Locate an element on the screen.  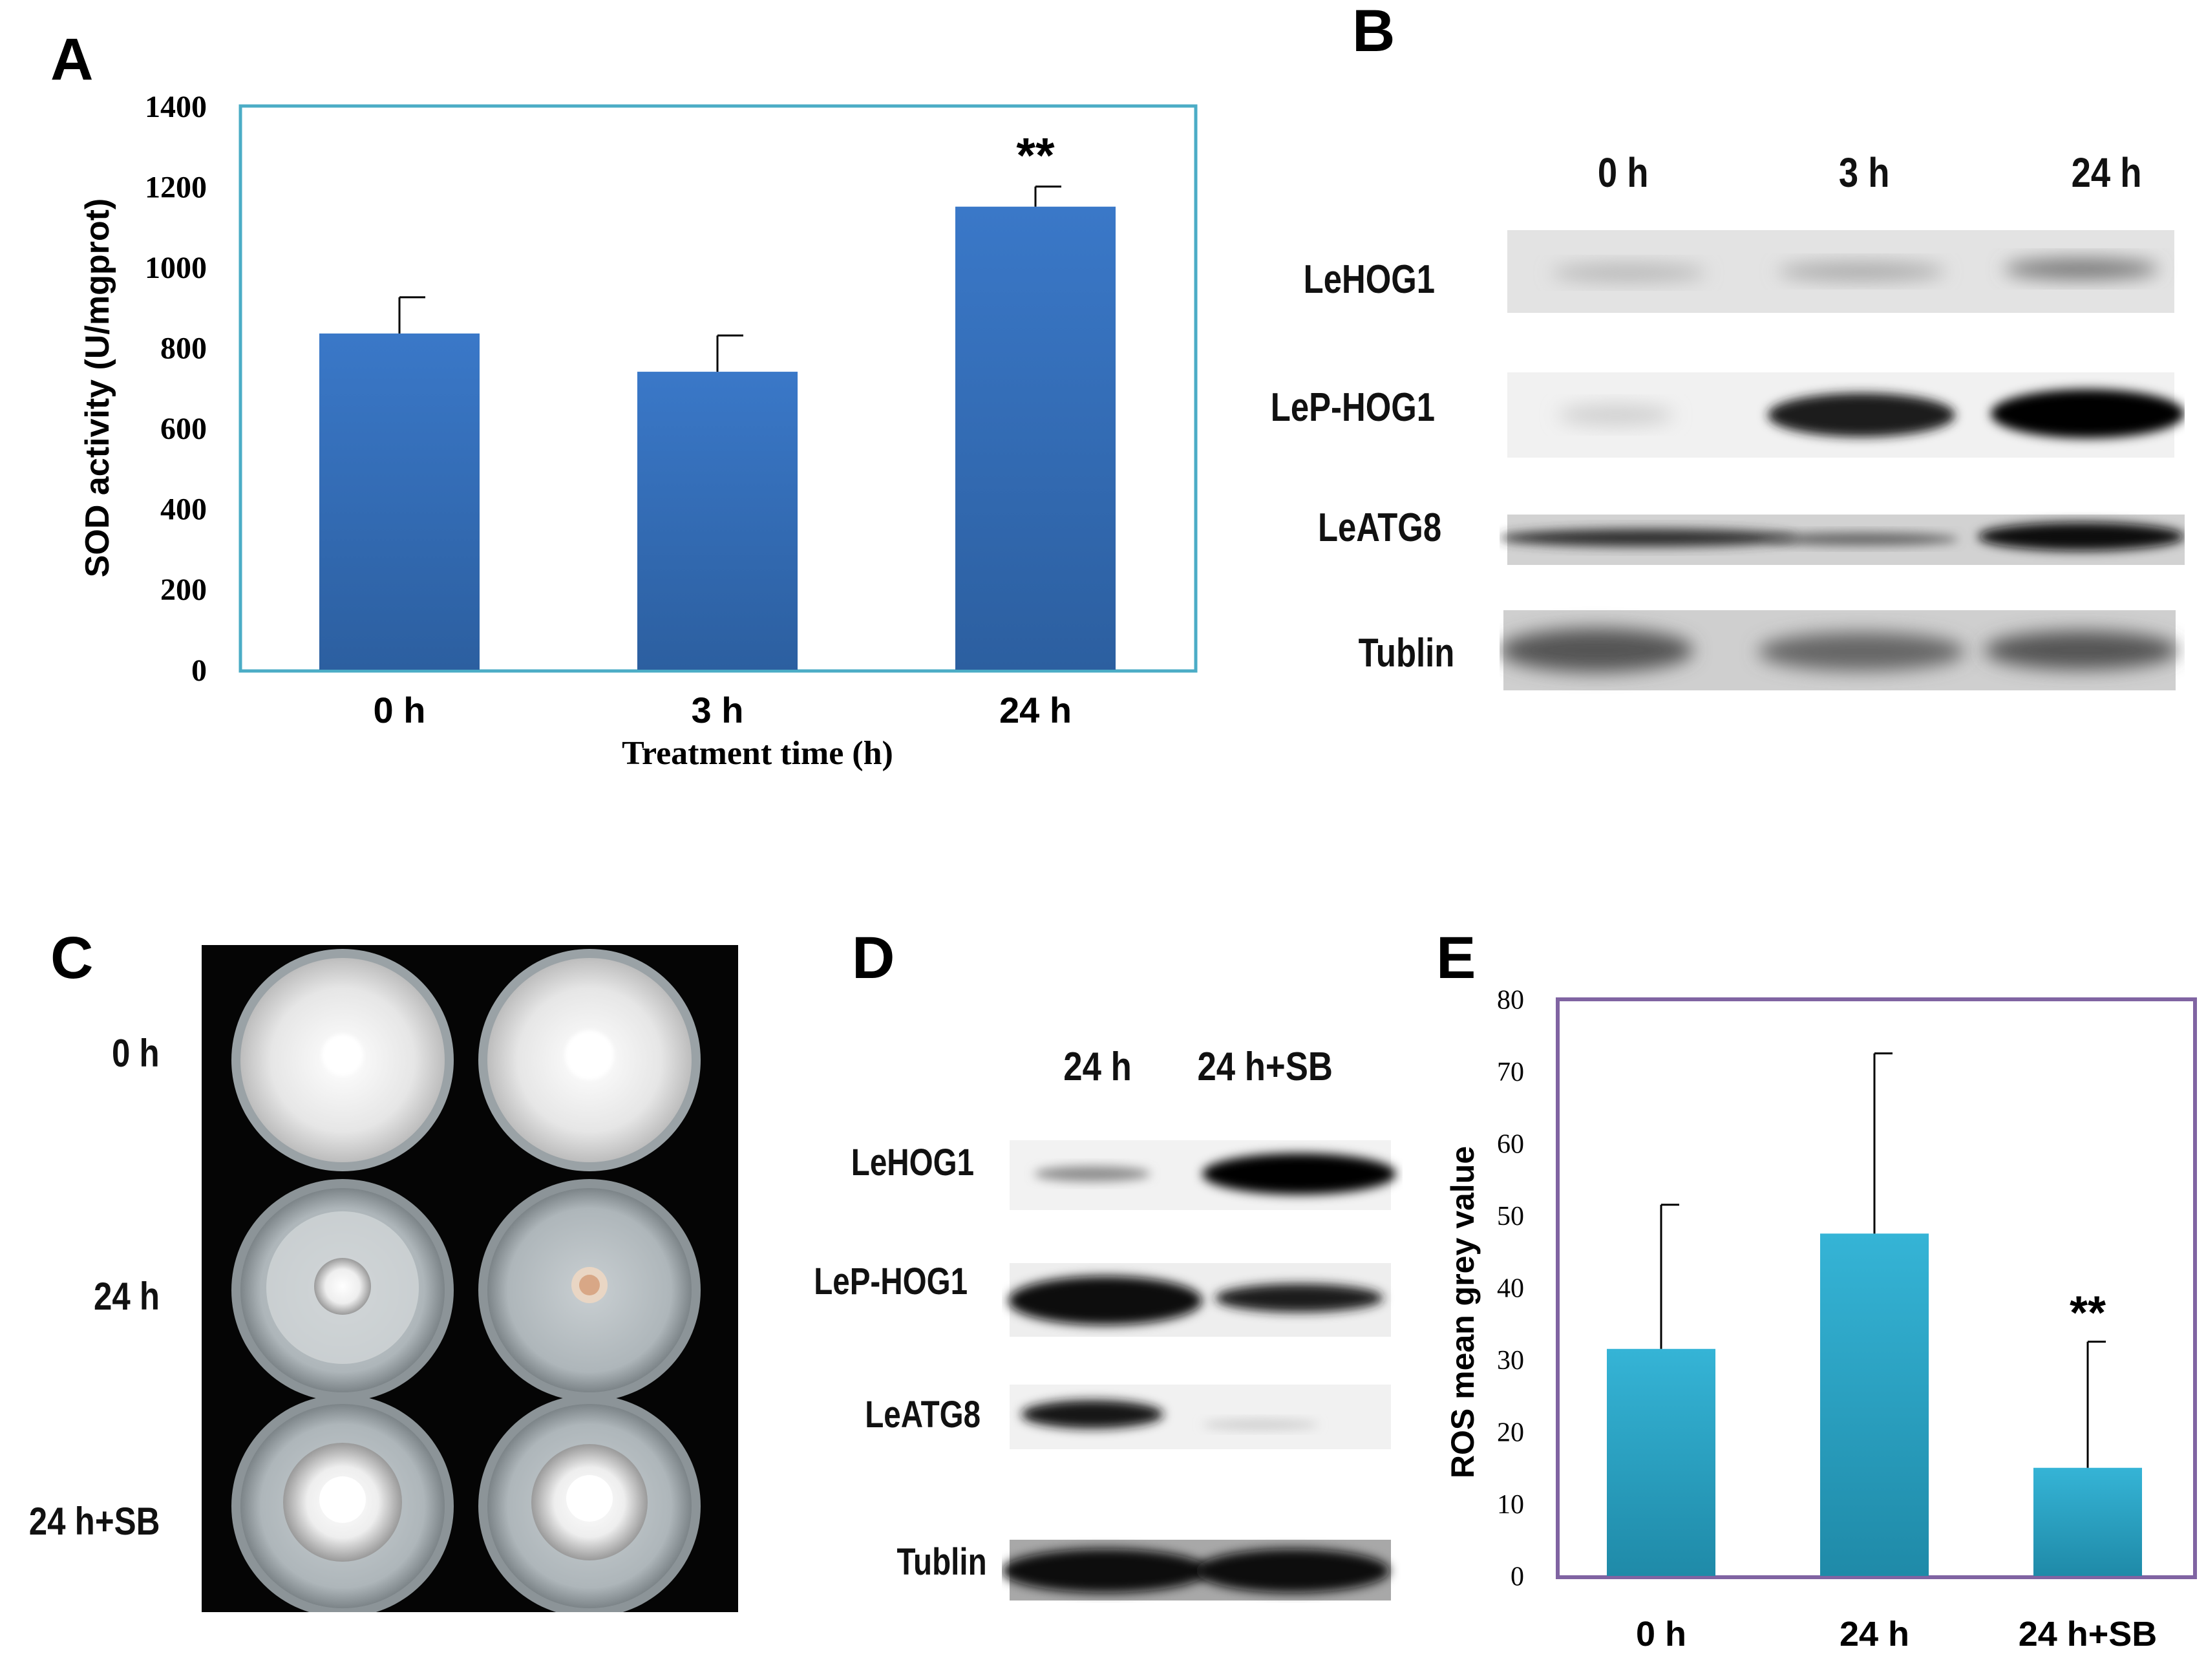
blot-b-band-tublin-0h is located at coordinates (1596, 650).